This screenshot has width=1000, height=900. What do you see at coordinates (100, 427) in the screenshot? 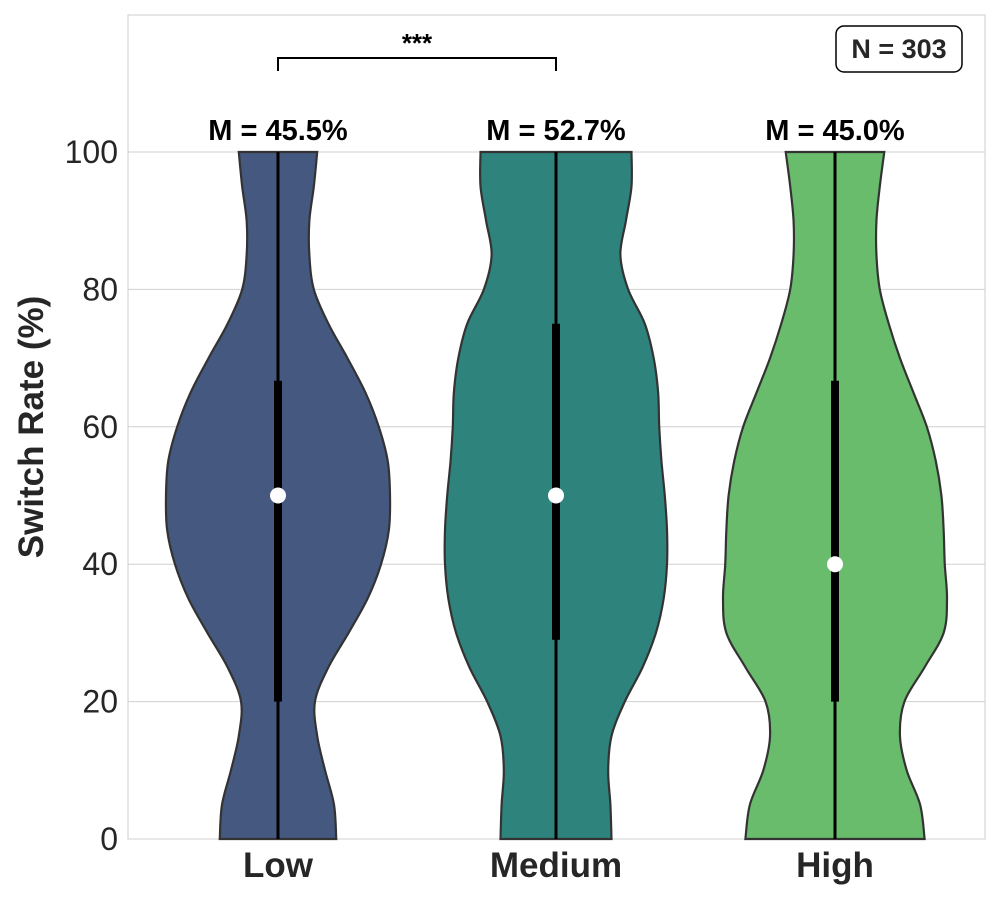
I see `y-tick-label: 60` at bounding box center [100, 427].